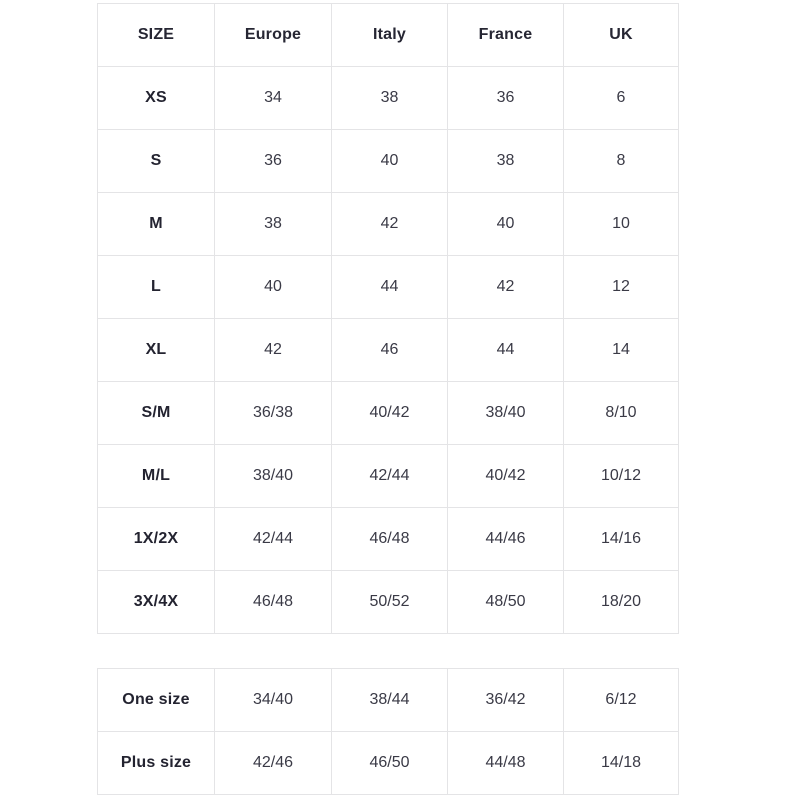  Describe the element at coordinates (505, 35) in the screenshot. I see `column-header-france: France` at that location.